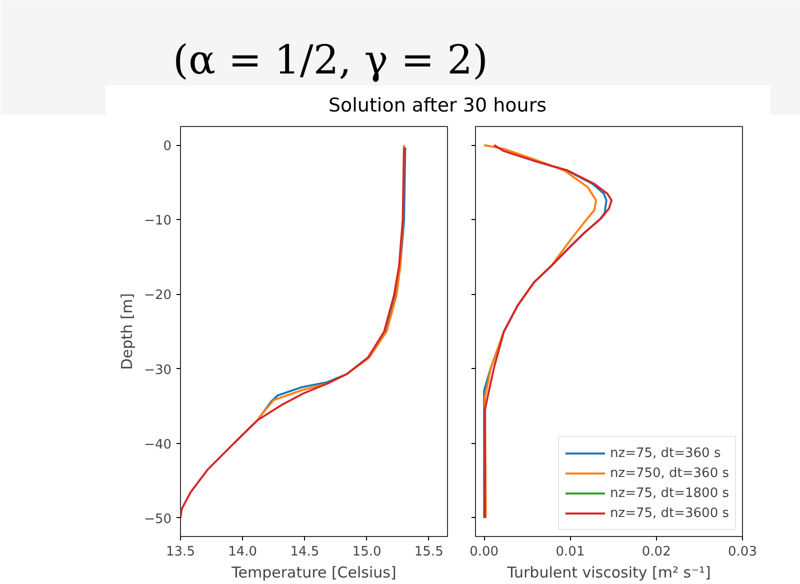 The height and width of the screenshot is (584, 800). Describe the element at coordinates (180, 552) in the screenshot. I see `x-tick-label: 13.5` at that location.